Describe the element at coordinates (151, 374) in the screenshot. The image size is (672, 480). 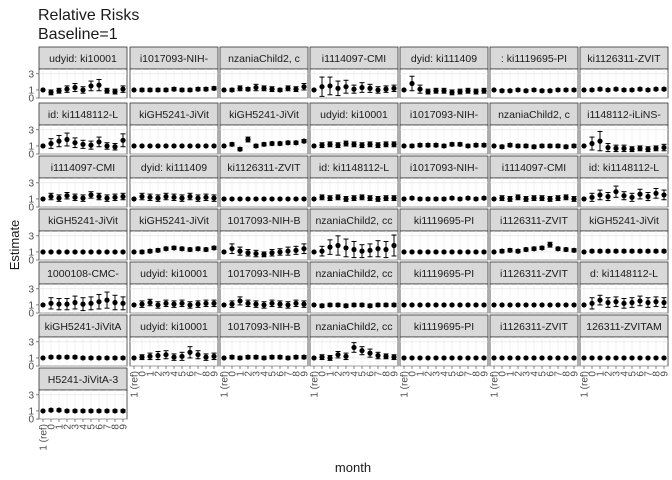
I see `x-tick-label: 1` at that location.